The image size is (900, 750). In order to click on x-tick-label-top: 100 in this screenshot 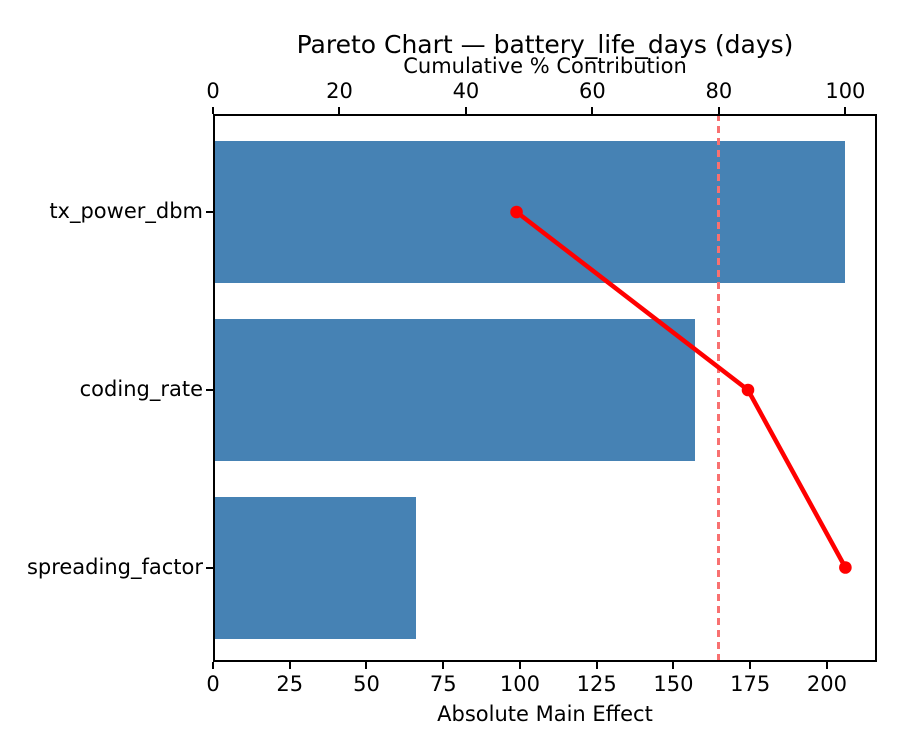, I will do `click(845, 91)`.